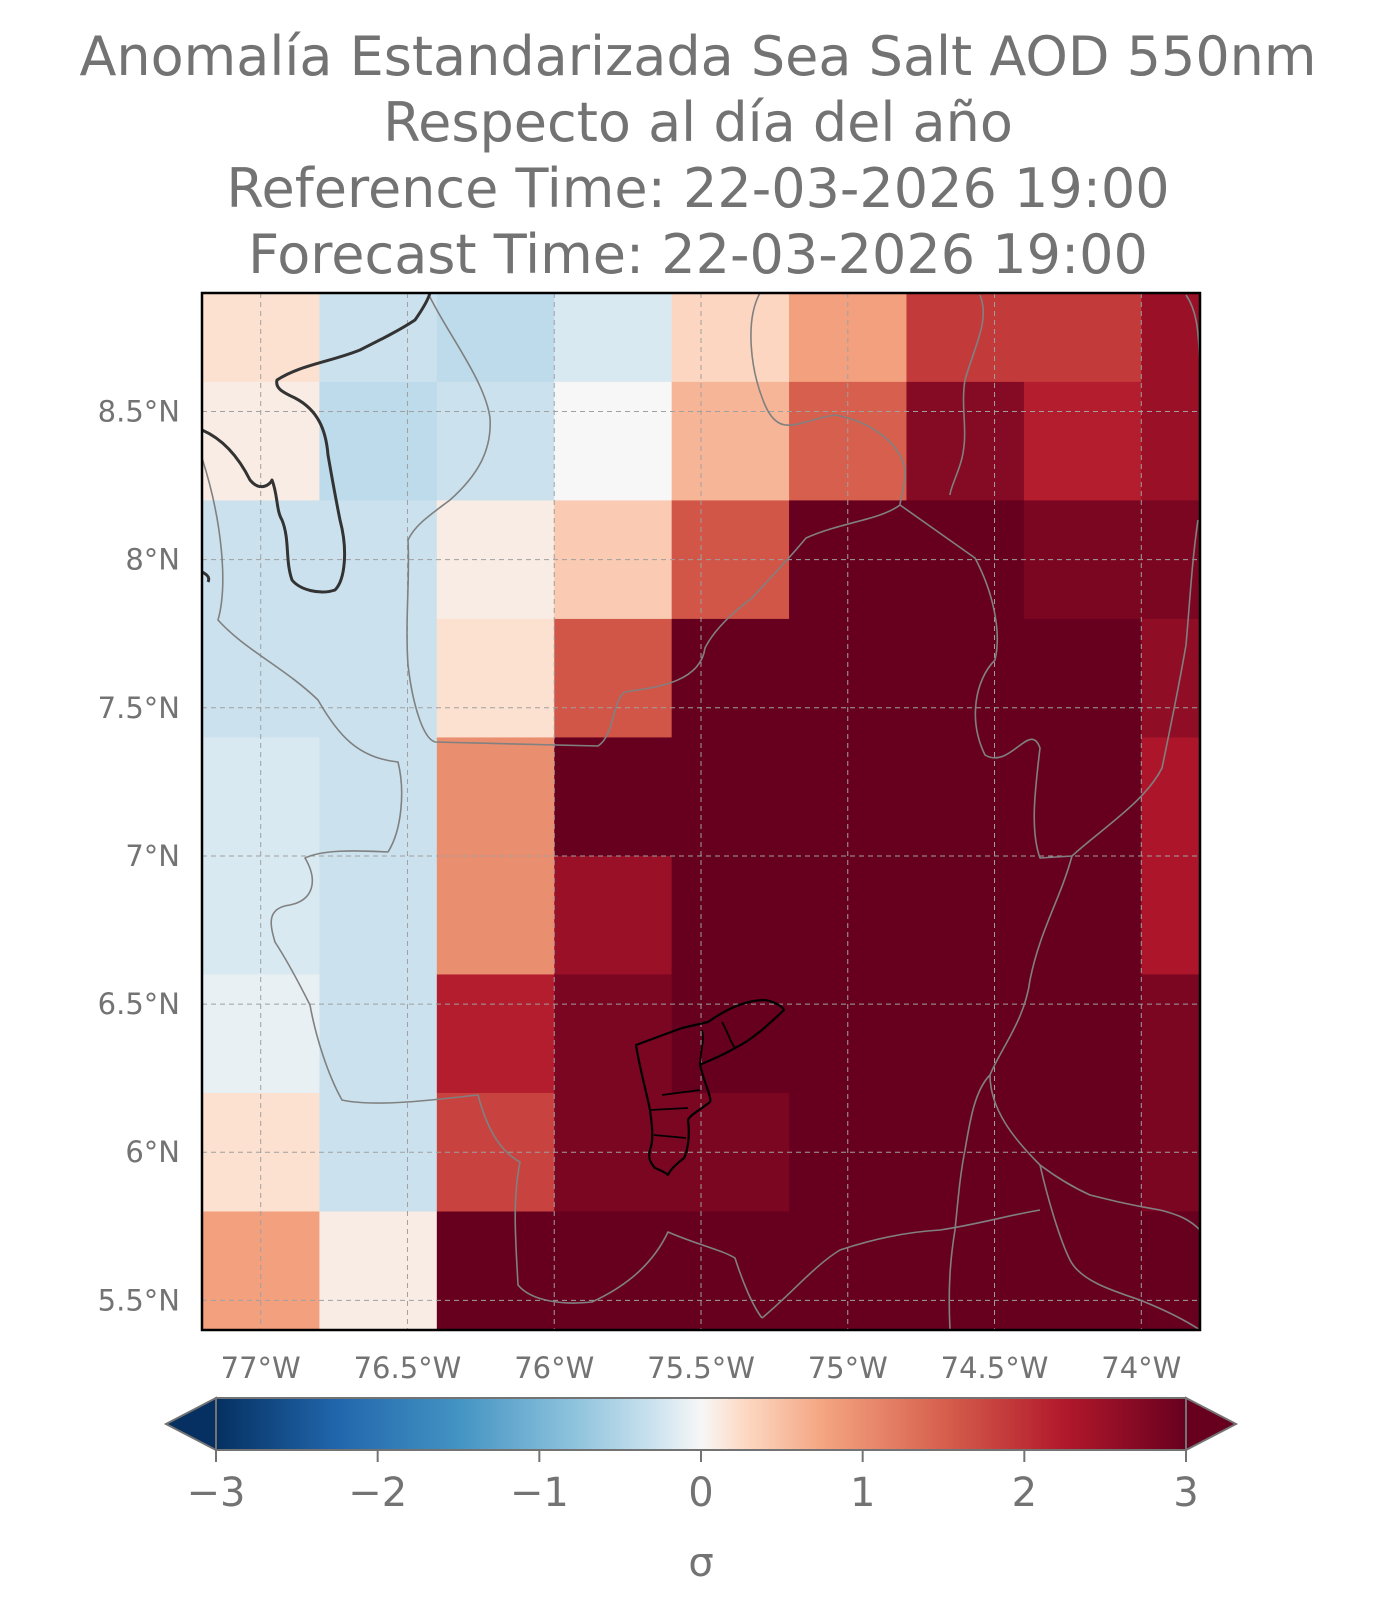 Image resolution: width=1396 pixels, height=1600 pixels. Describe the element at coordinates (802, 681) in the screenshot. I see `coast-border-north` at that location.